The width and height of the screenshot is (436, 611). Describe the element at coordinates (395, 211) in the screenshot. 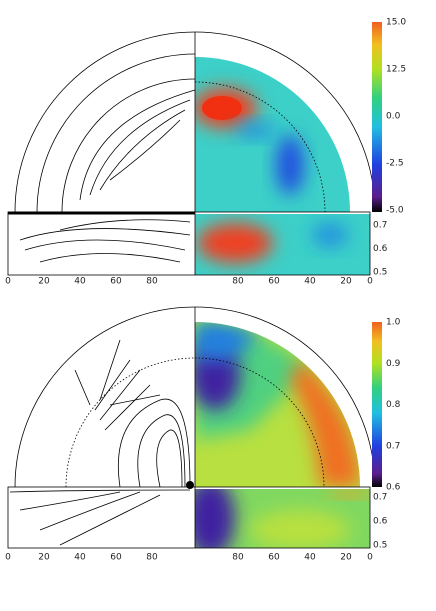

I see `colorbar-tick-label: -5.0` at that location.